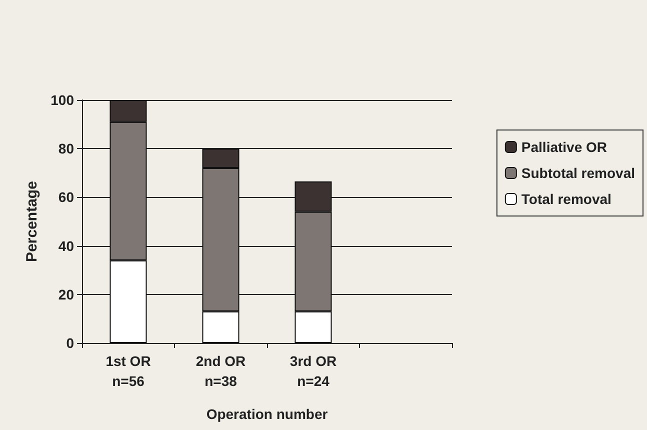 The image size is (647, 430). What do you see at coordinates (66, 148) in the screenshot?
I see `y-tick-label: 80` at bounding box center [66, 148].